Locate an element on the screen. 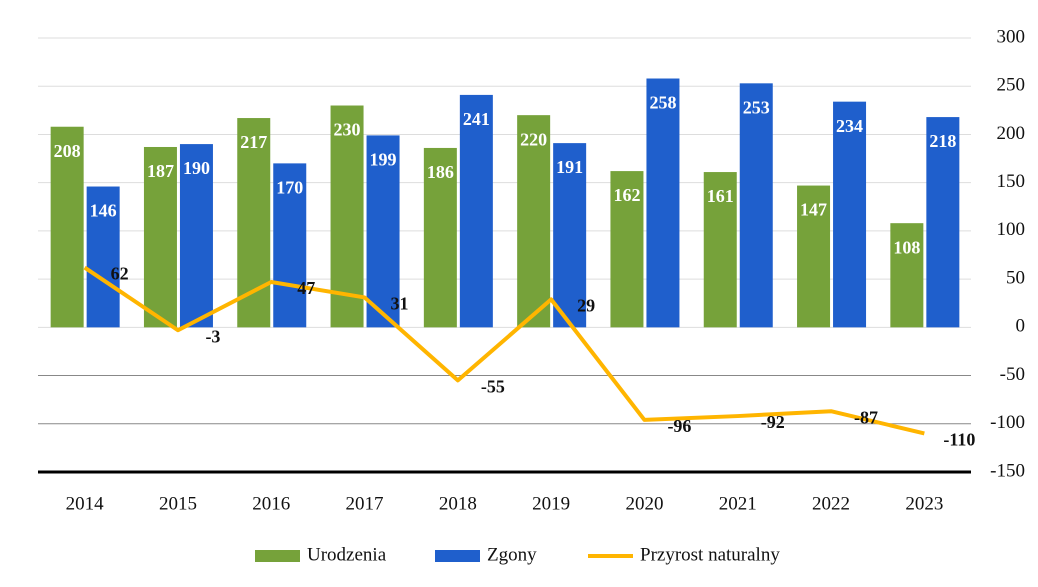 This screenshot has height=587, width=1038. y-tick-label: -50 is located at coordinates (1012, 374).